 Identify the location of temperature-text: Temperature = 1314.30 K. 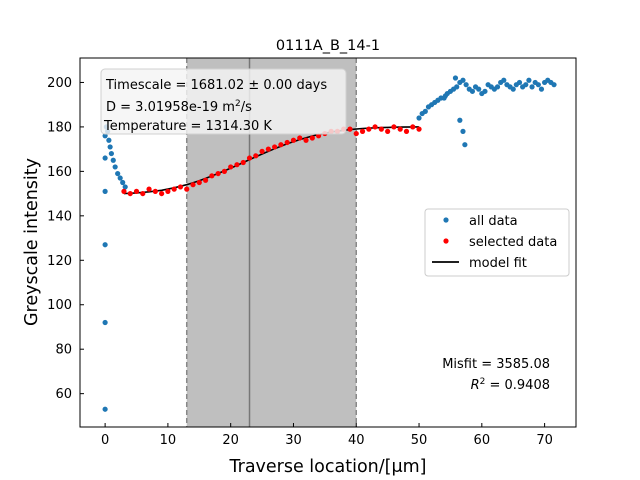
(187, 126).